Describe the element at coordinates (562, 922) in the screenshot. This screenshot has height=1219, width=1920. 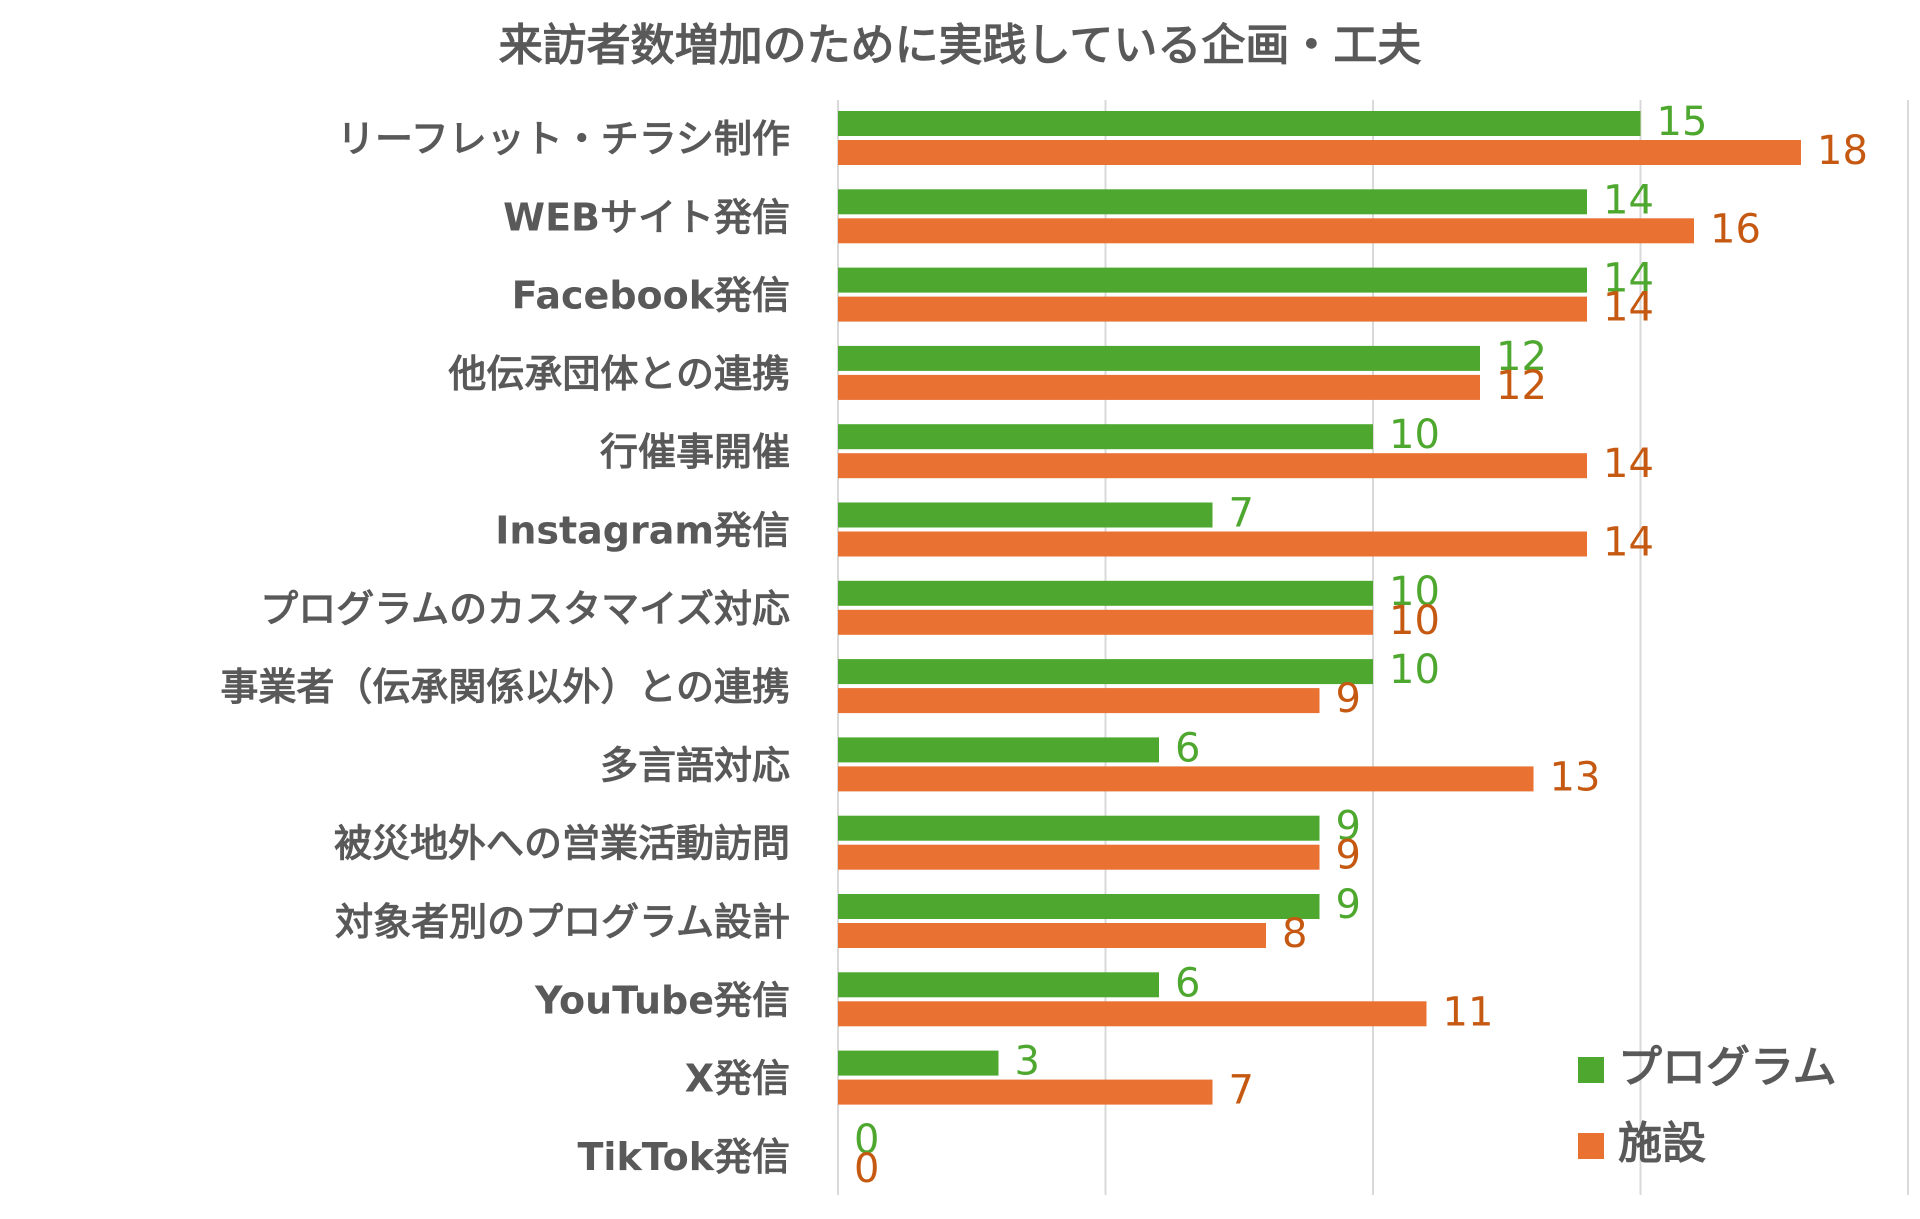
I see `category-label: 対象者別のプログラム設計` at that location.